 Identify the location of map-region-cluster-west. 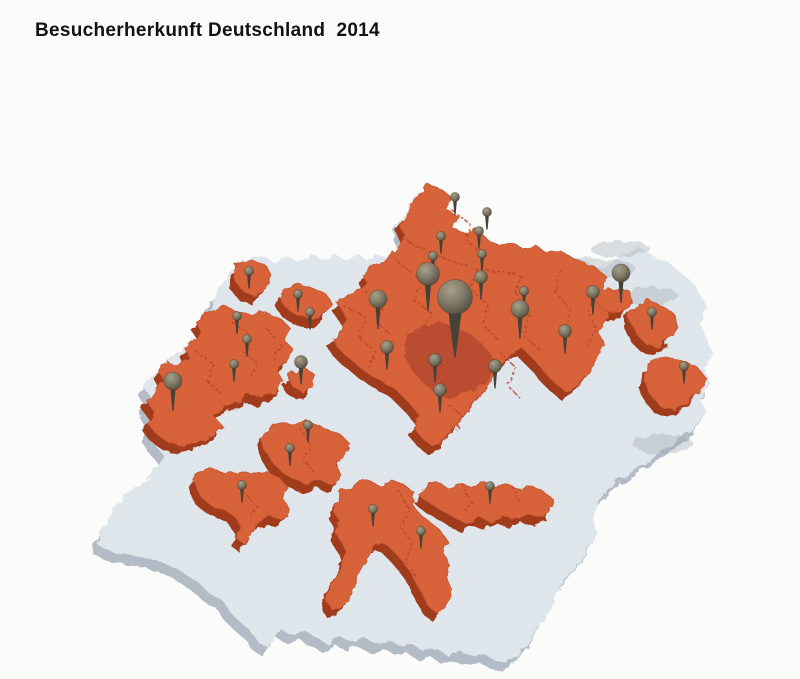
(220, 376).